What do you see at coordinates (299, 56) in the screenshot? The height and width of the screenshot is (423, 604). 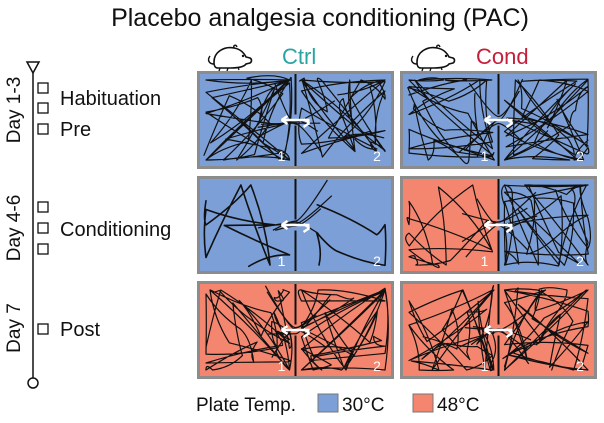 I see `group-label-ctrl: Ctrl` at bounding box center [299, 56].